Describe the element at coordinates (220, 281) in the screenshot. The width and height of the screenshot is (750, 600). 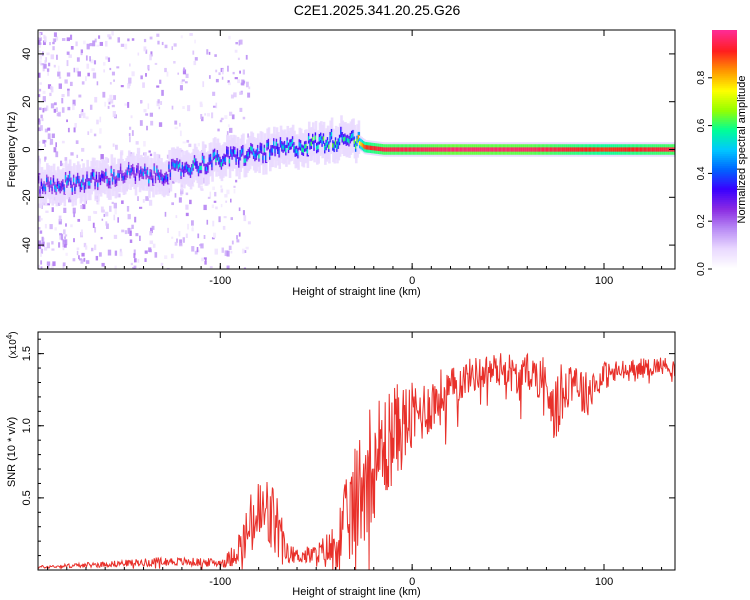
I see `x-tick-label: -100` at that location.